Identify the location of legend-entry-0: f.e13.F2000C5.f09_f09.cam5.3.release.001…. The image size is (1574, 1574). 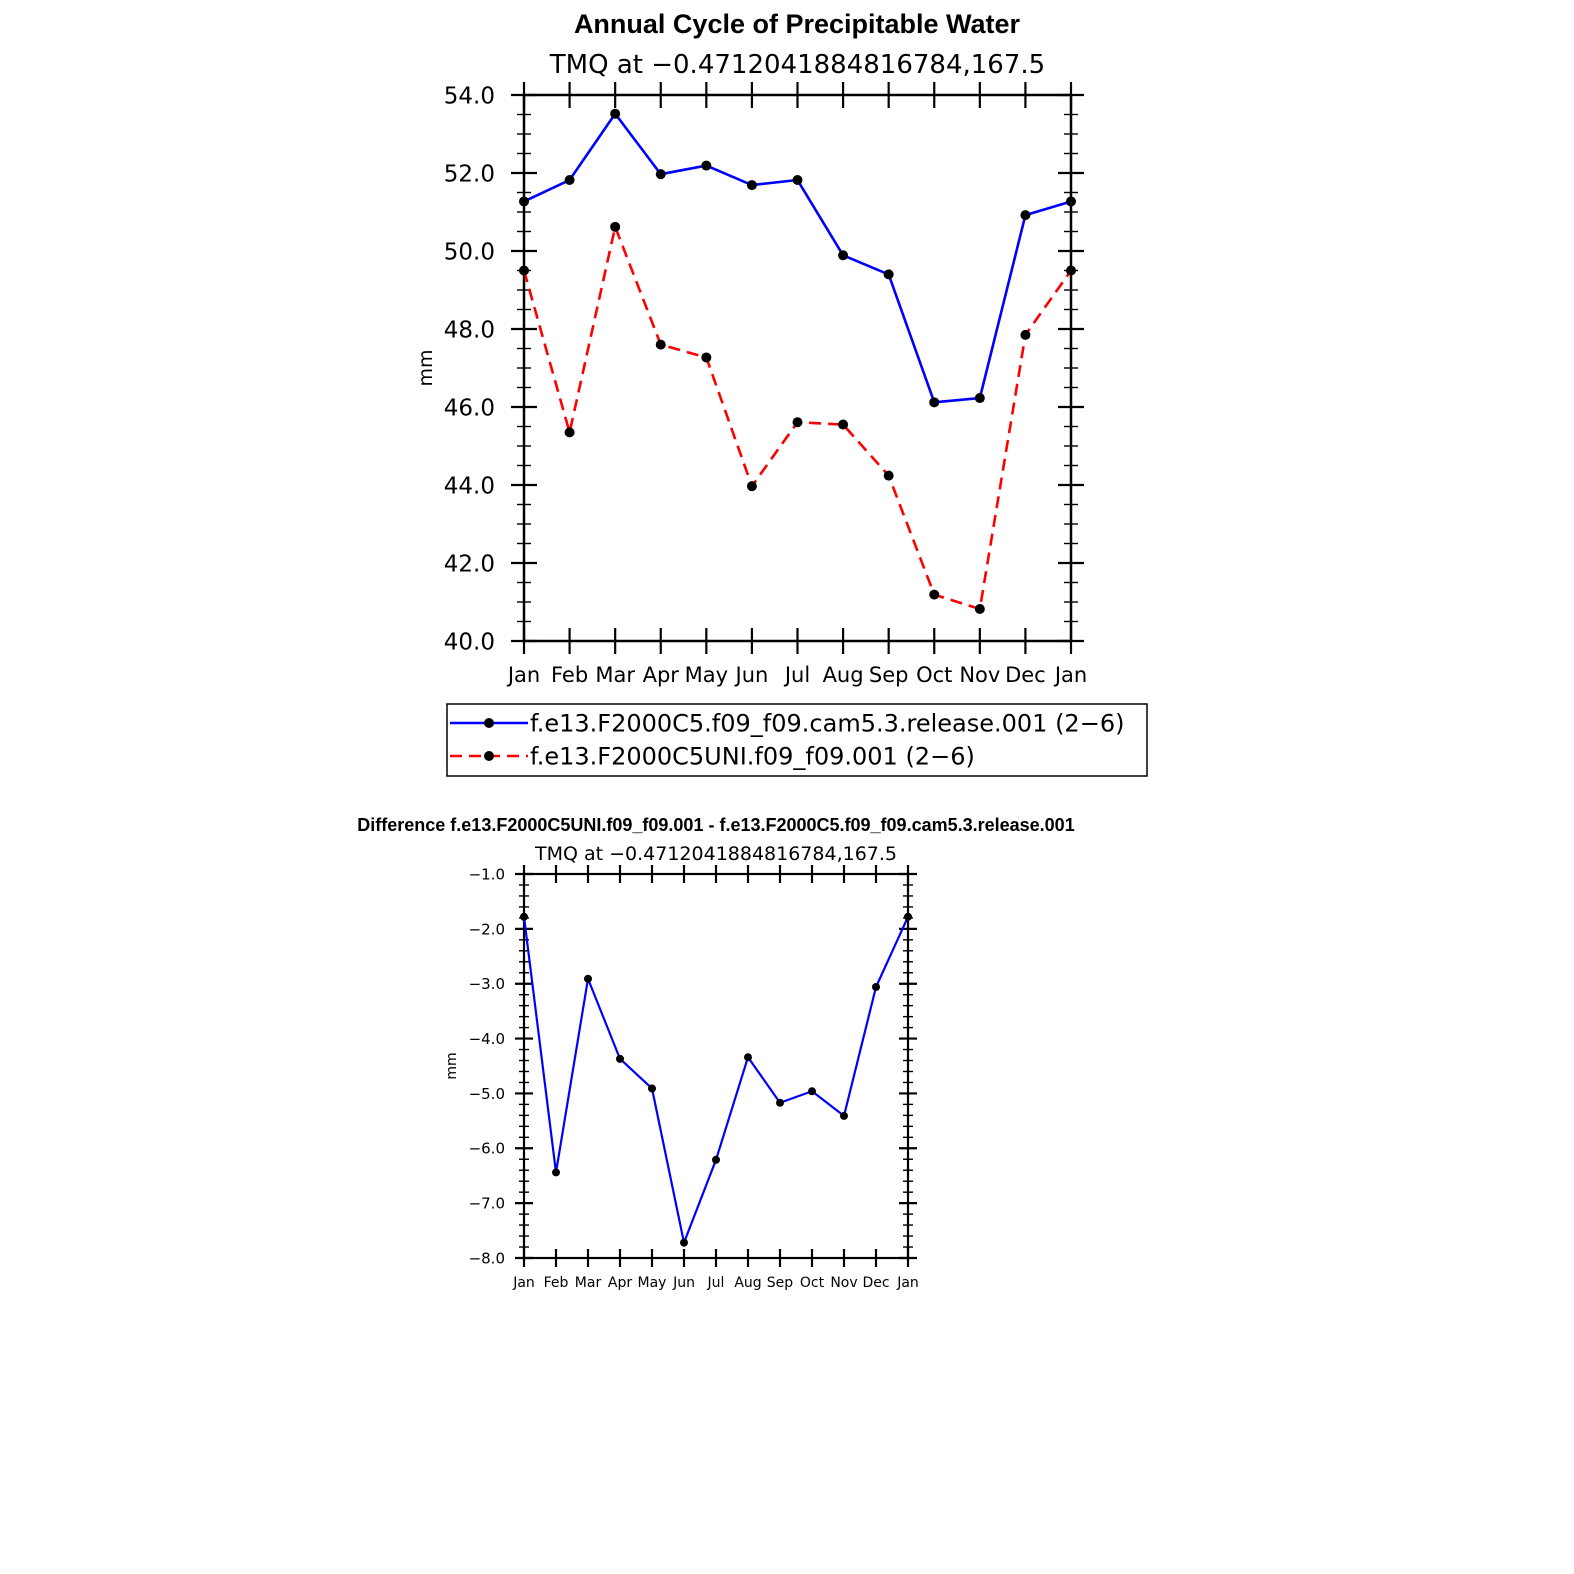
(827, 724).